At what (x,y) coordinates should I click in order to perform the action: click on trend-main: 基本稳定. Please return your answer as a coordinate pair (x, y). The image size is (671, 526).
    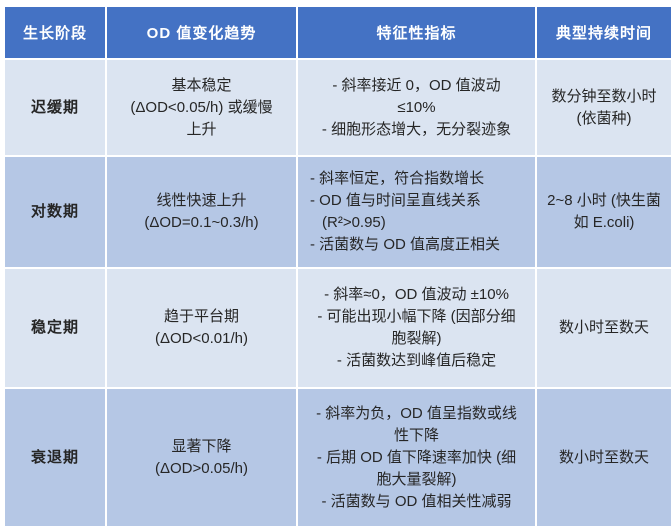
    Looking at the image, I should click on (201, 85).